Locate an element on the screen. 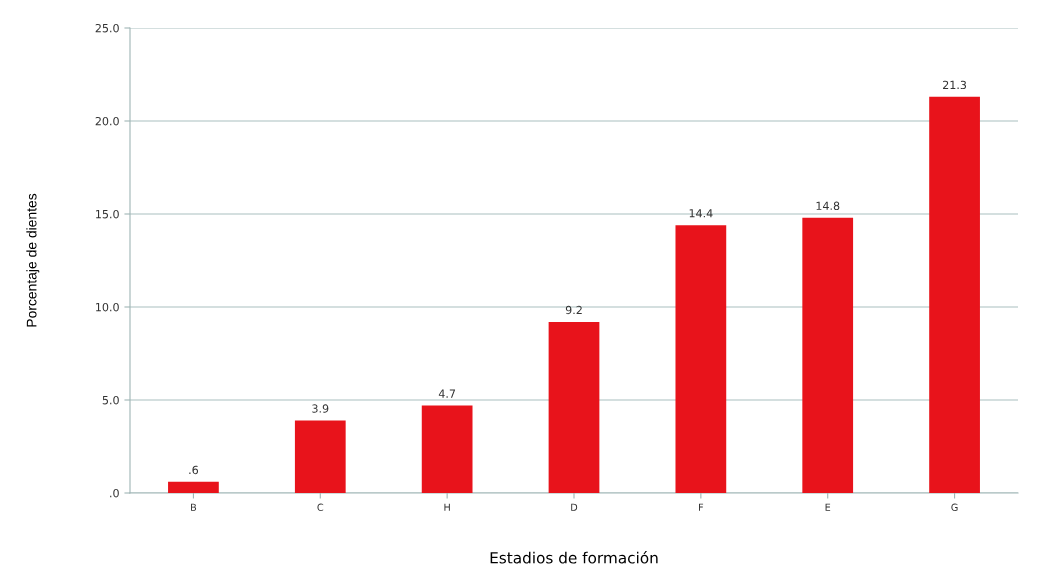  data-label: 21.3 is located at coordinates (955, 85).